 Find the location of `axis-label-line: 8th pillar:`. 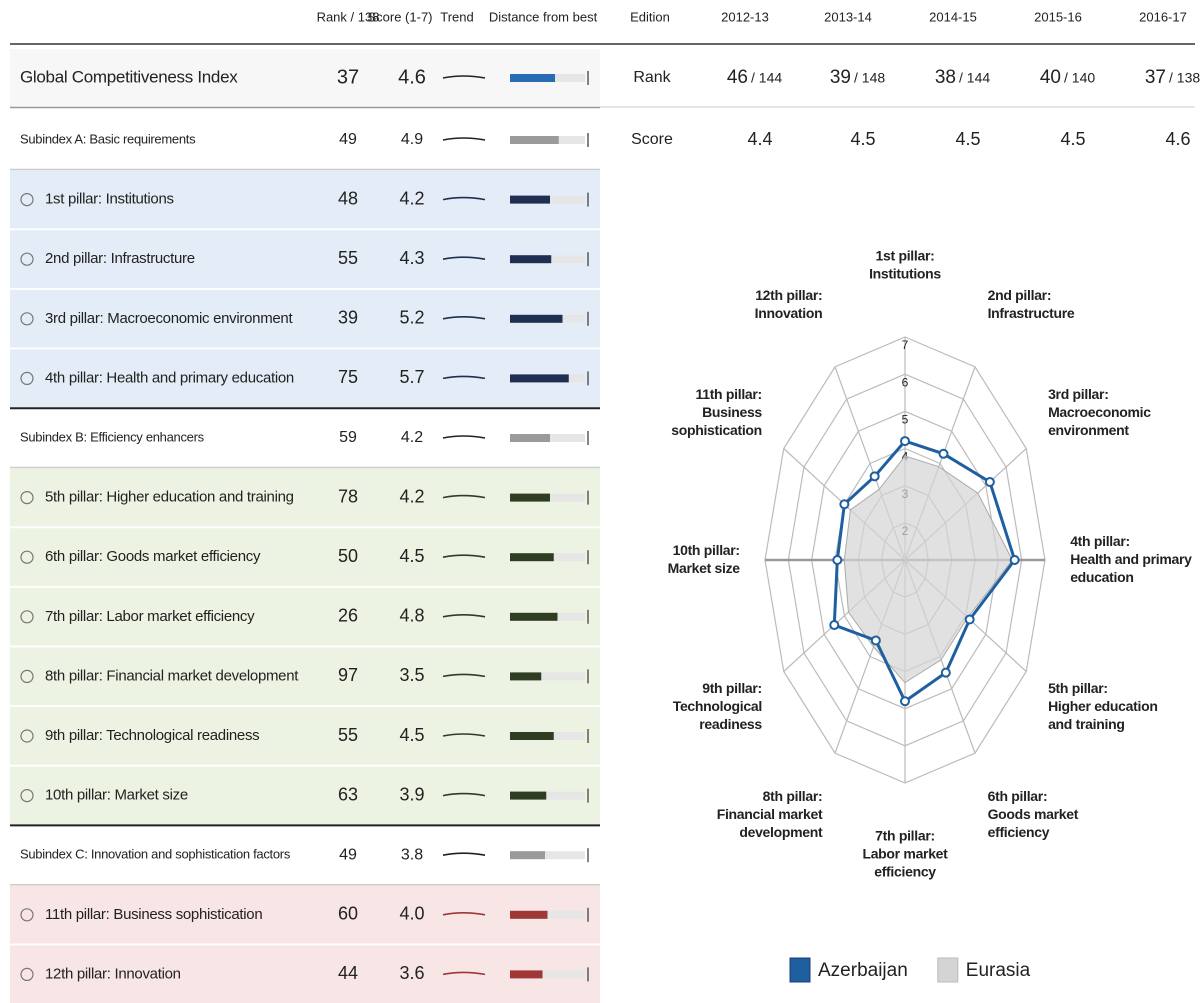

axis-label-line: 8th pillar: is located at coordinates (793, 796).